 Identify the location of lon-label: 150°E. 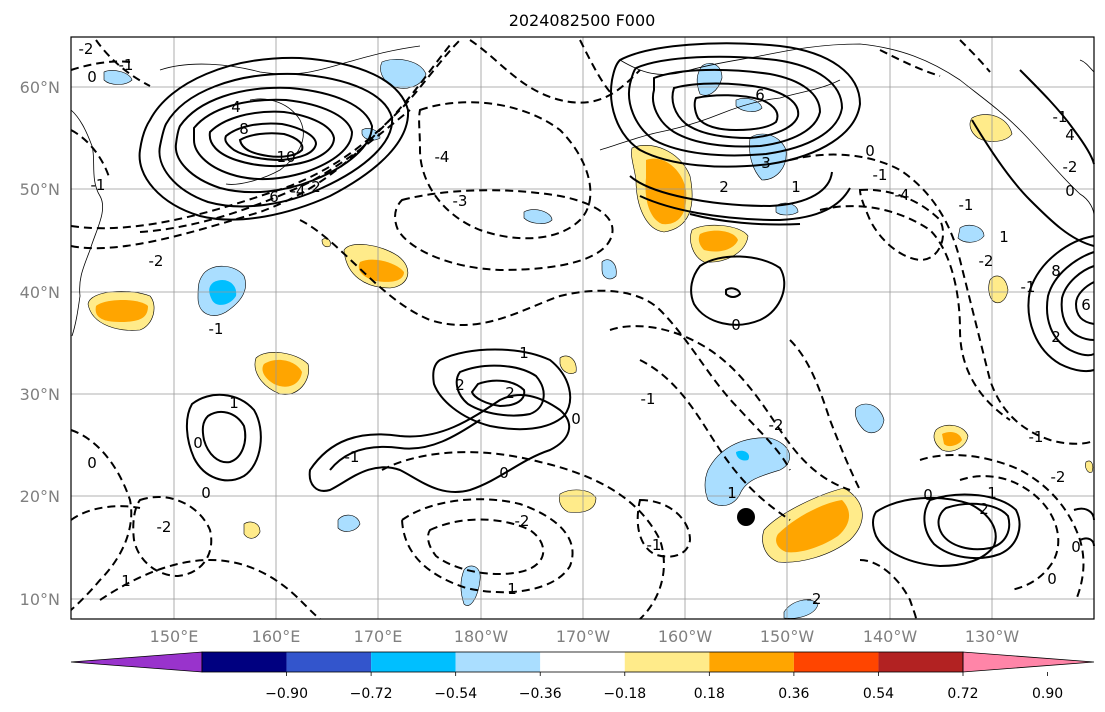
(174, 636).